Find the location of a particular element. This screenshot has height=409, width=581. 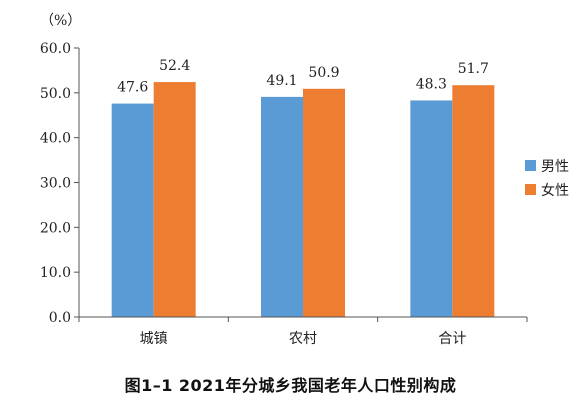

y-axis-unit-label: （%） is located at coordinates (60, 21).